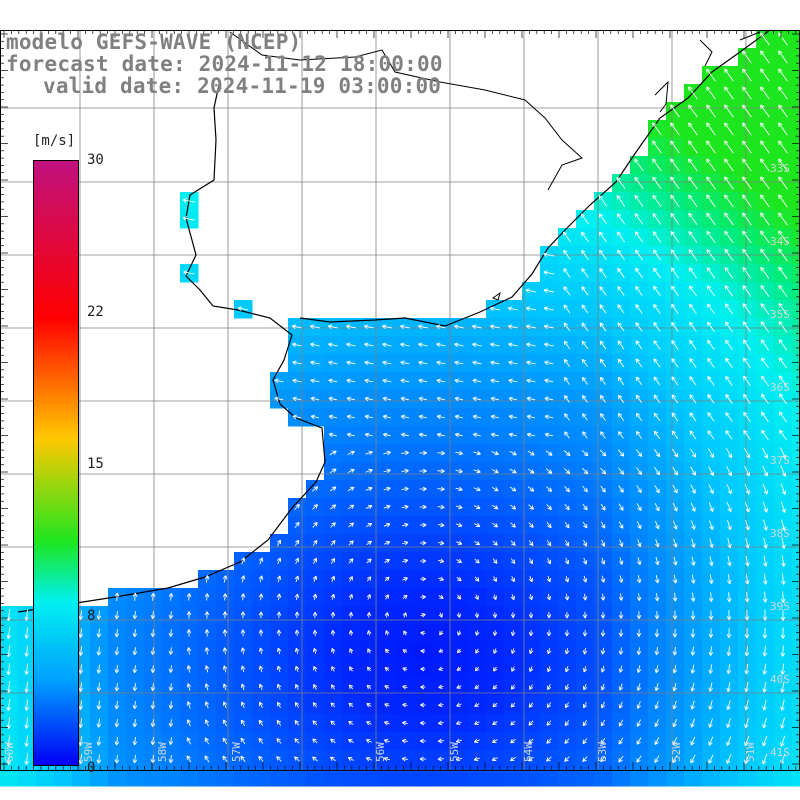 The image size is (800, 800). Describe the element at coordinates (162, 752) in the screenshot. I see `longitude-label: 58W` at that location.